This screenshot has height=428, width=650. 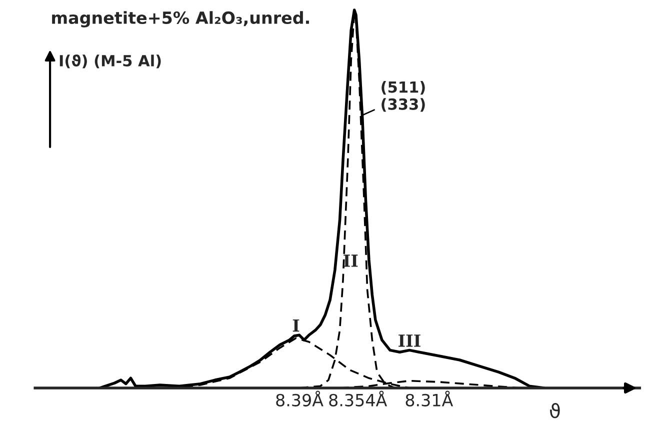 What do you see at coordinates (403, 96) in the screenshot?
I see `annotation: (511) (333)` at bounding box center [403, 96].